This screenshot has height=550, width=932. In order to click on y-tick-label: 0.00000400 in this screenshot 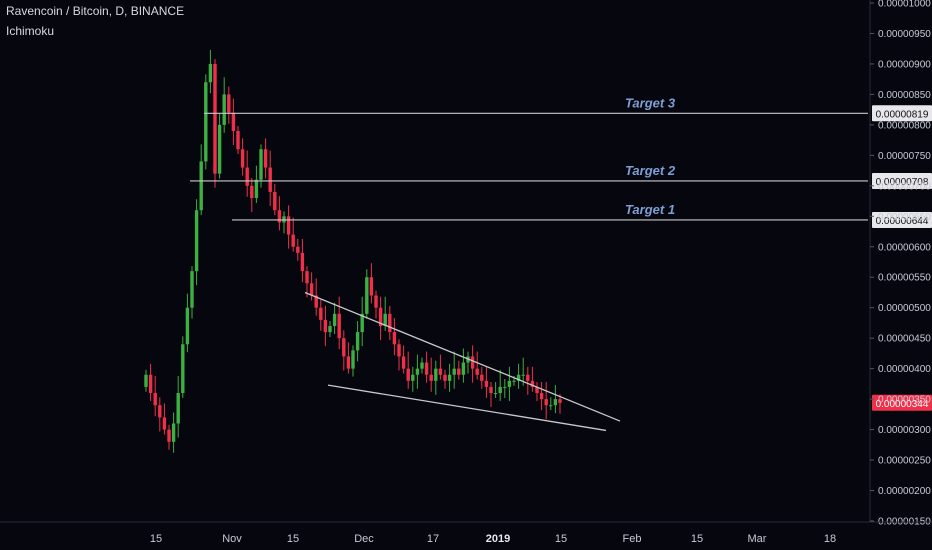, I will do `click(904, 369)`.